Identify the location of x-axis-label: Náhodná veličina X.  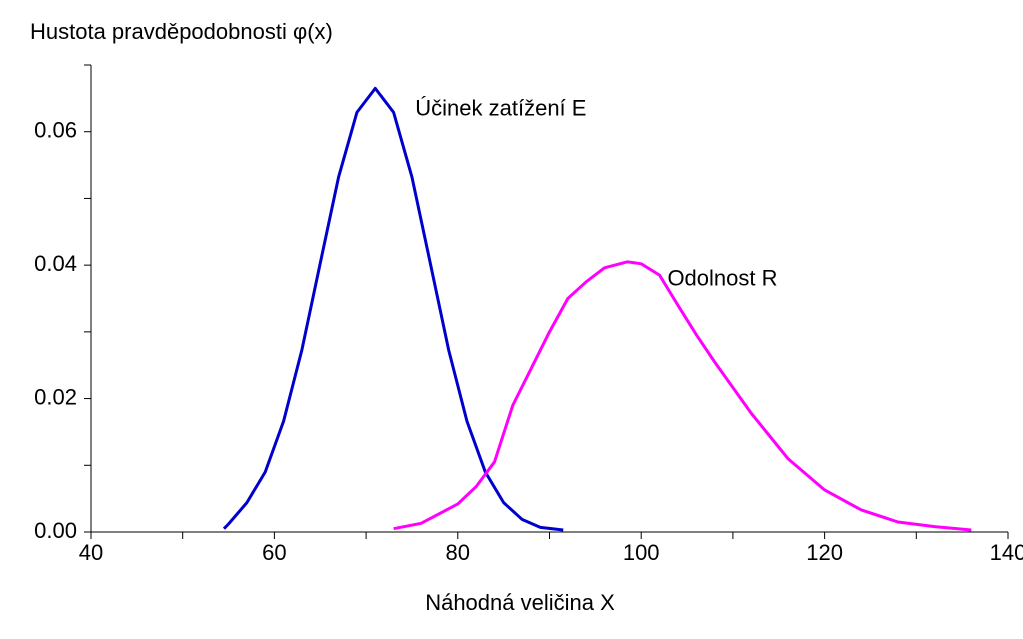
(520, 602).